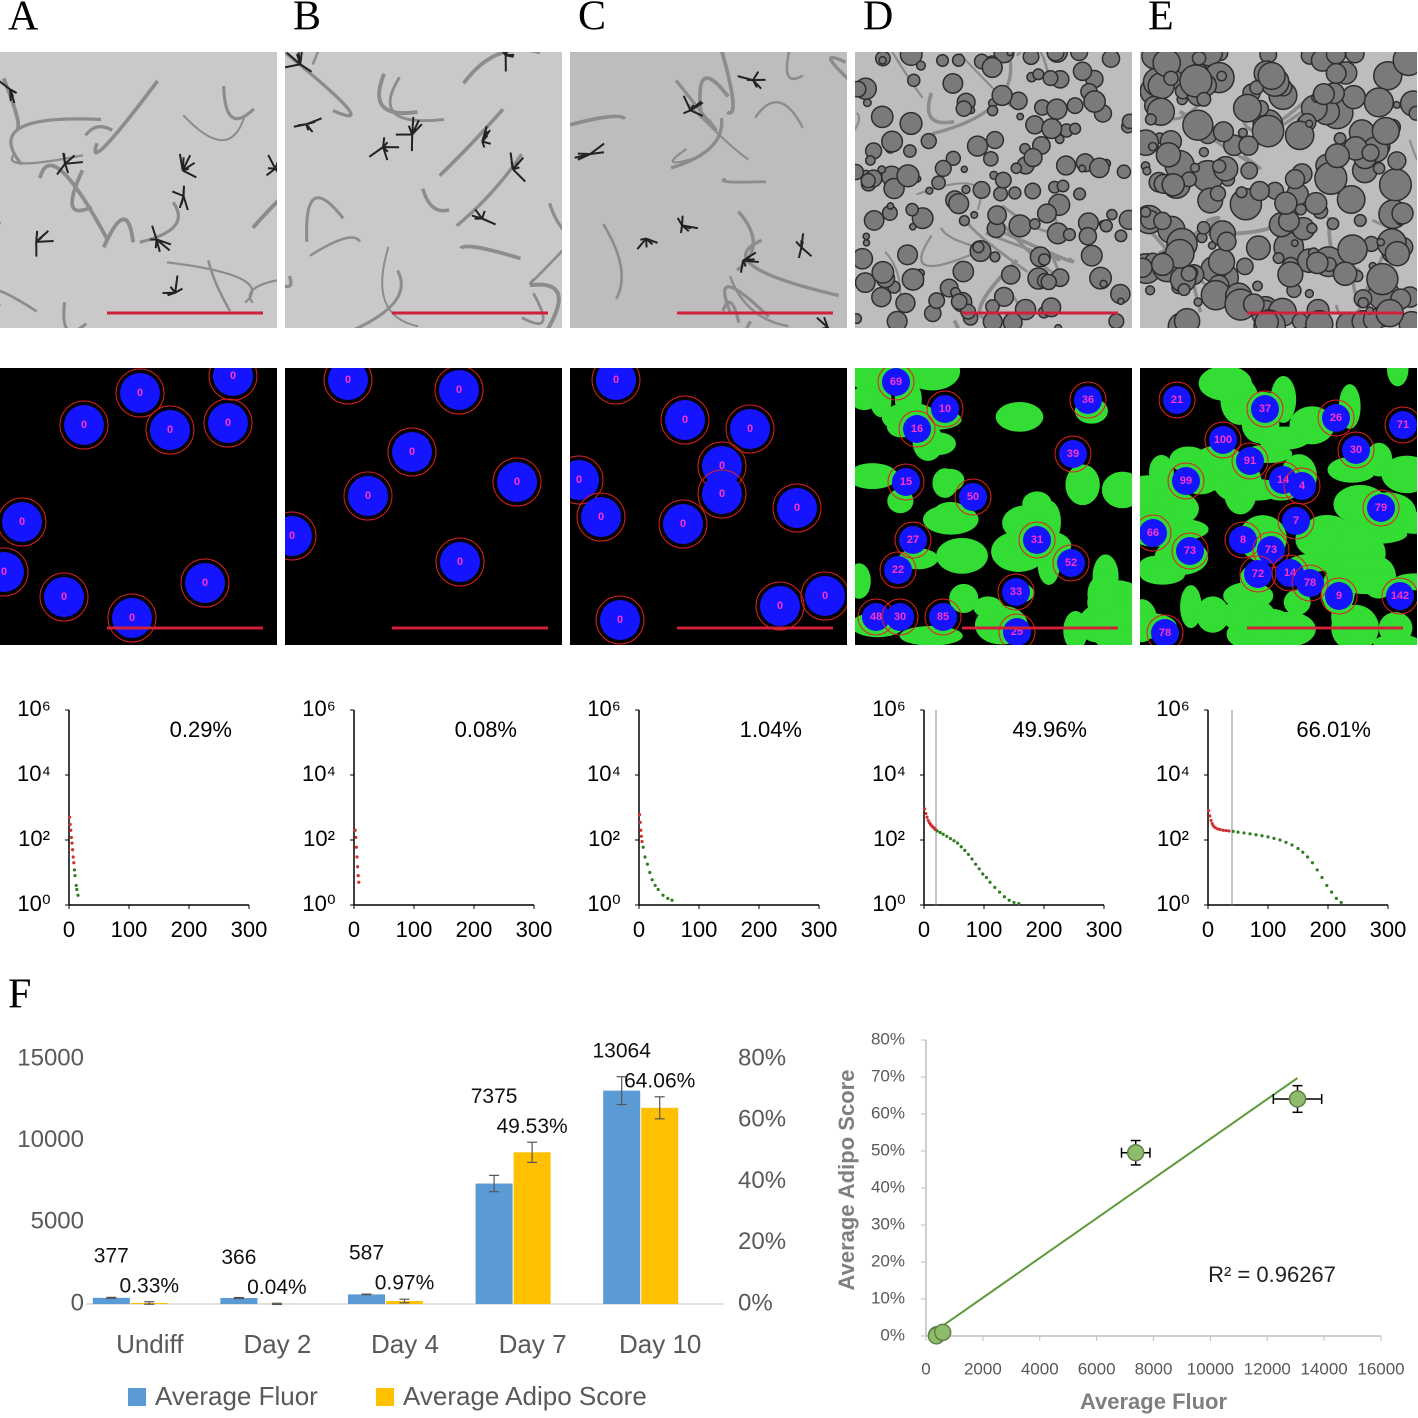  I want to click on y2-tick-label: 40%, so click(762, 1180).